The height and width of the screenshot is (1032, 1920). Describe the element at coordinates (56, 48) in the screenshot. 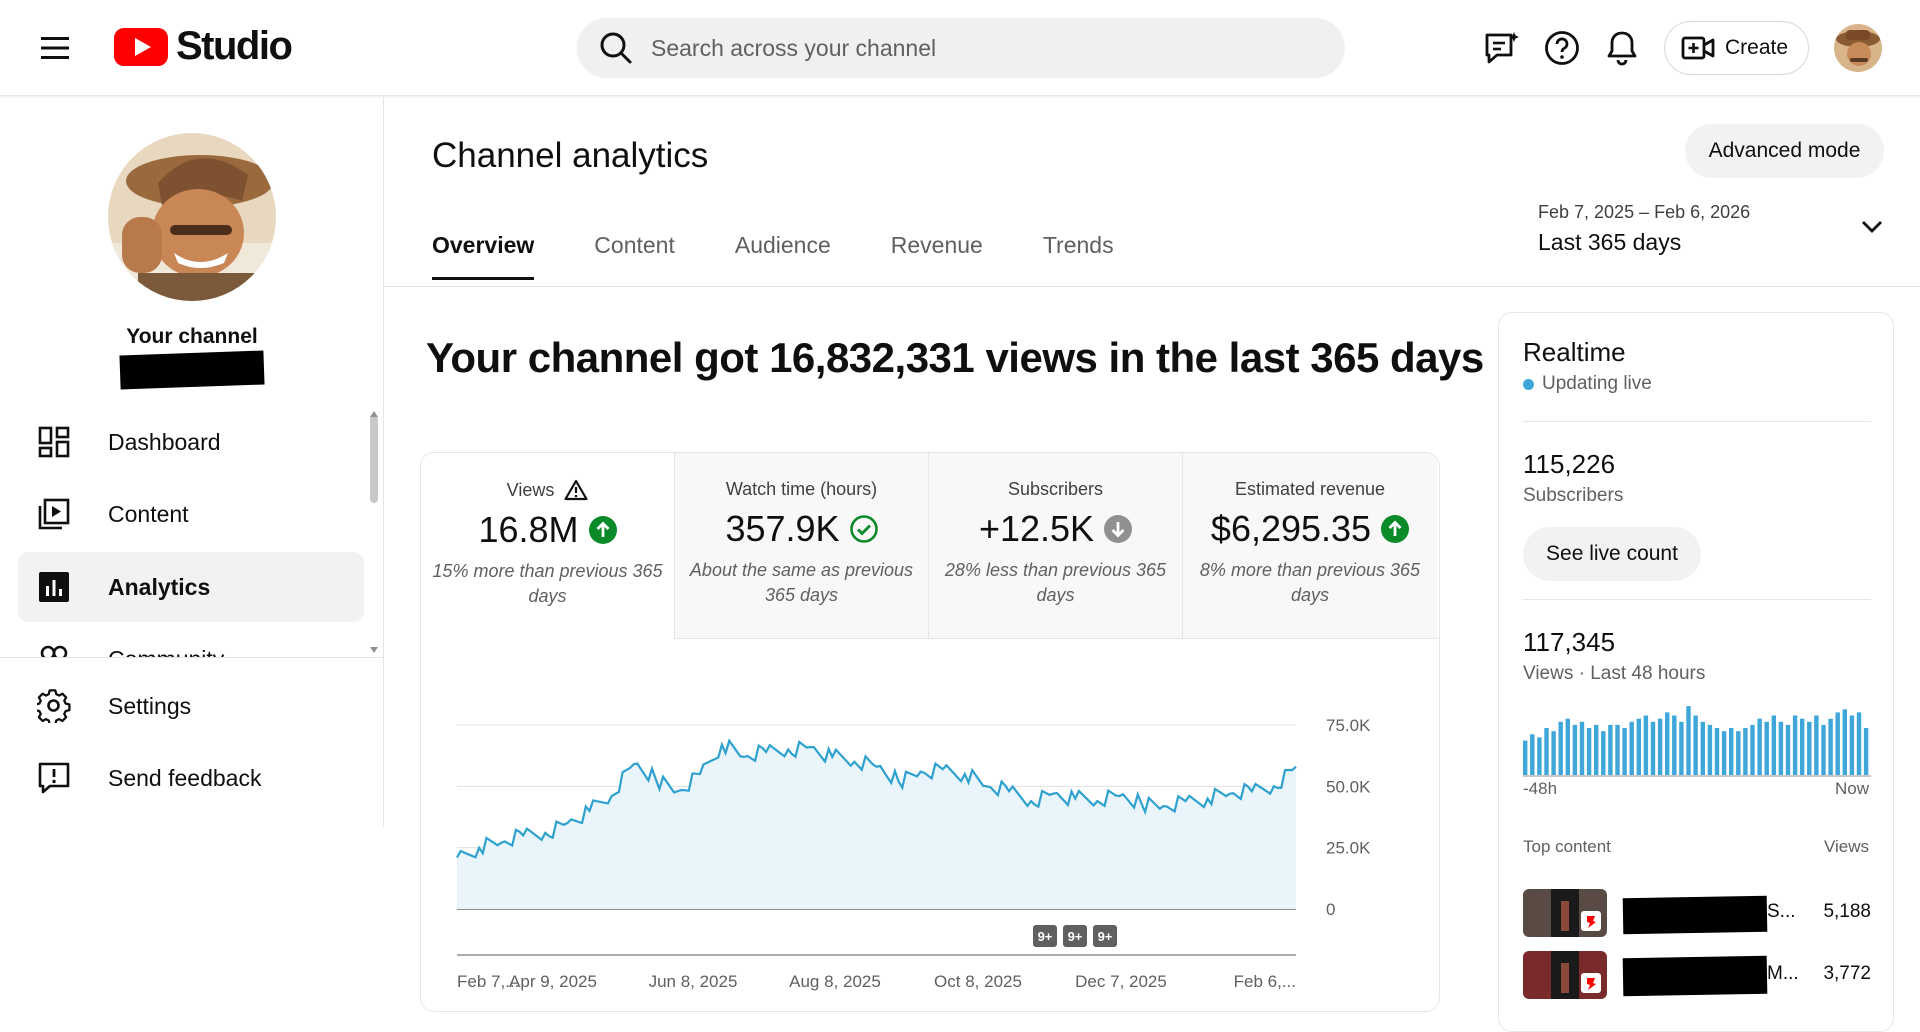

I see `menu-icon` at that location.